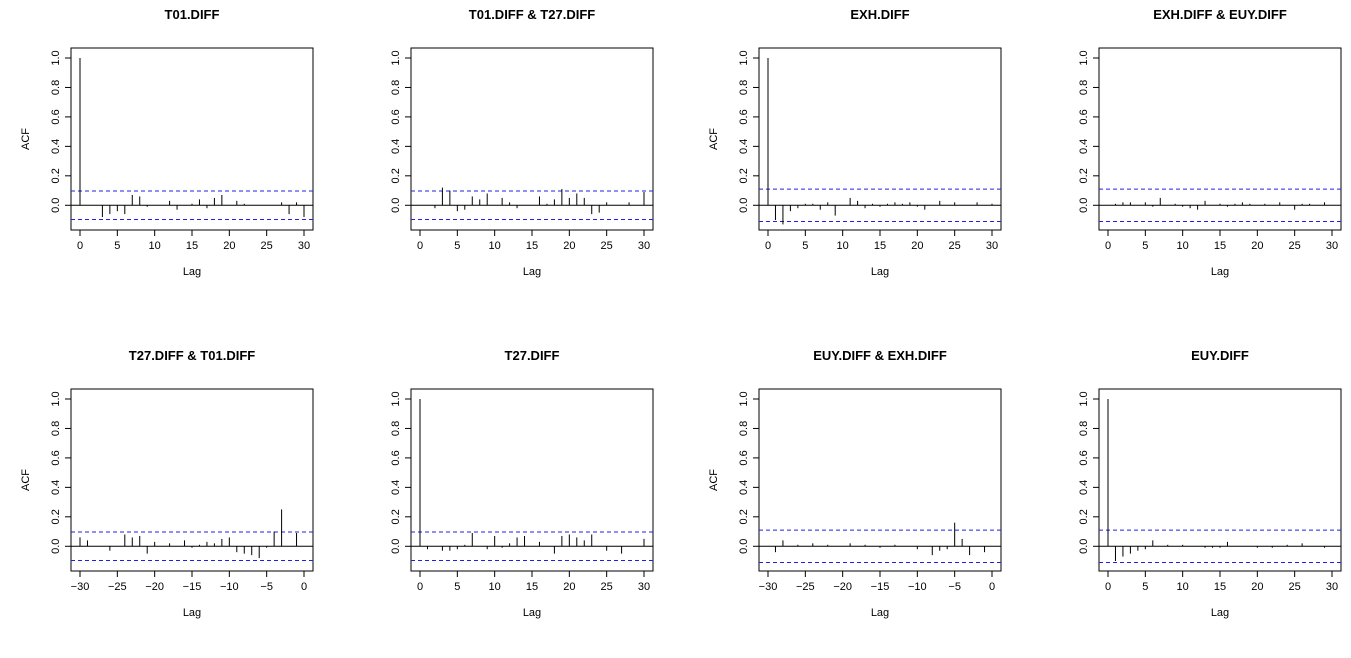 The height and width of the screenshot is (658, 1351). What do you see at coordinates (880, 587) in the screenshot?
I see `x-tick-label: −15` at bounding box center [880, 587].